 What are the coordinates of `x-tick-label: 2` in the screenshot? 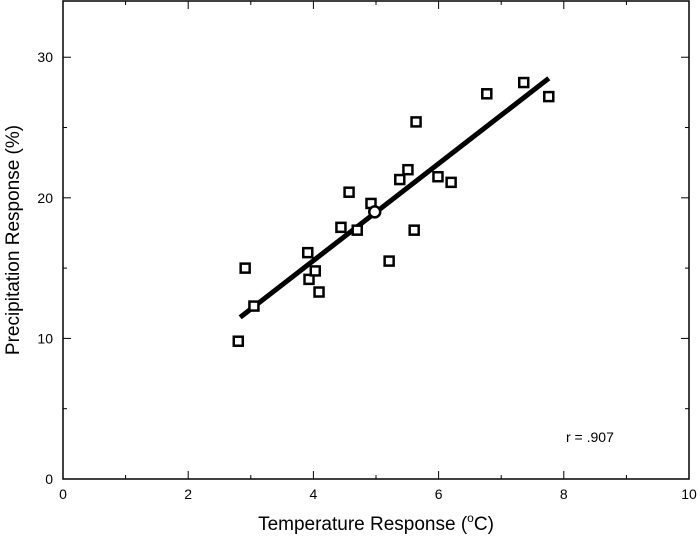 It's located at (188, 494).